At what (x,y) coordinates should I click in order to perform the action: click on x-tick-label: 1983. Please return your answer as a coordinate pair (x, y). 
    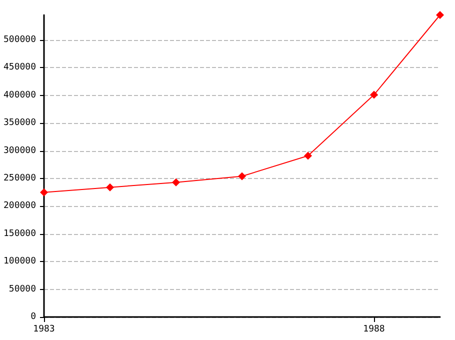
    Looking at the image, I should click on (44, 329).